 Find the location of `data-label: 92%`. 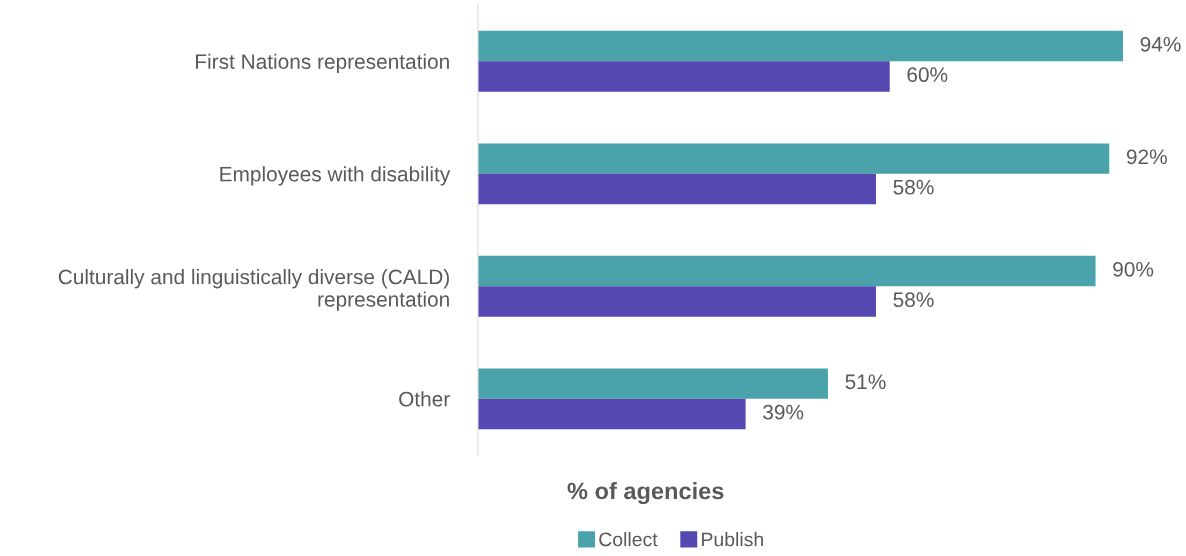

data-label: 92% is located at coordinates (1146, 157).